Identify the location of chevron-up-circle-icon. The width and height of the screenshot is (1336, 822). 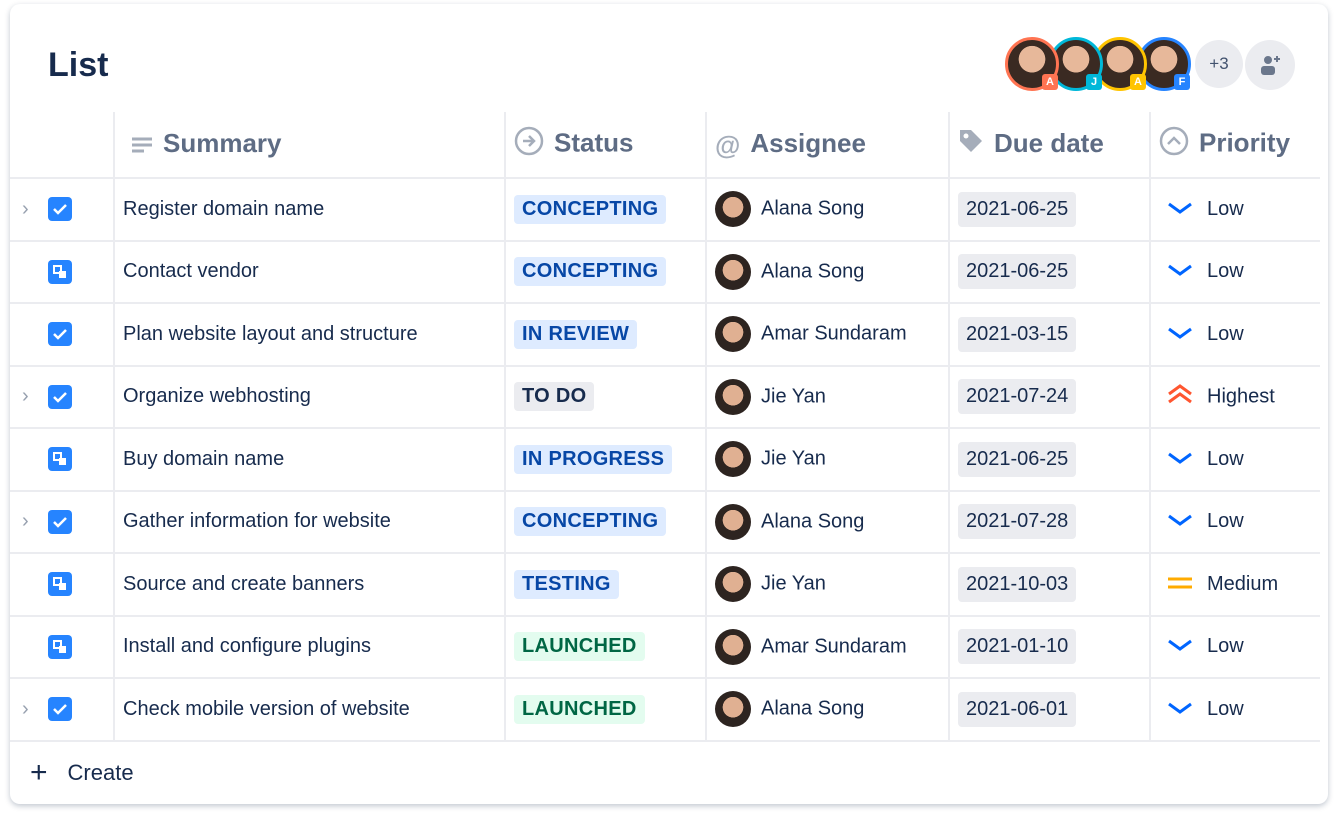
(1174, 144).